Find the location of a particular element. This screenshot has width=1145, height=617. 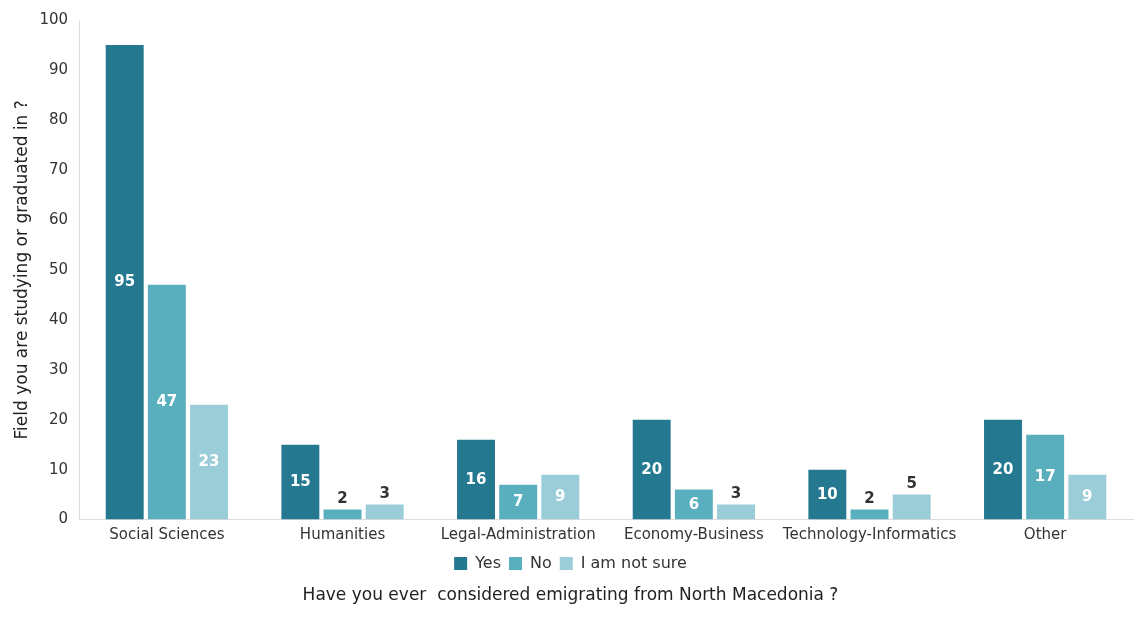

data-label: 47 is located at coordinates (167, 401).